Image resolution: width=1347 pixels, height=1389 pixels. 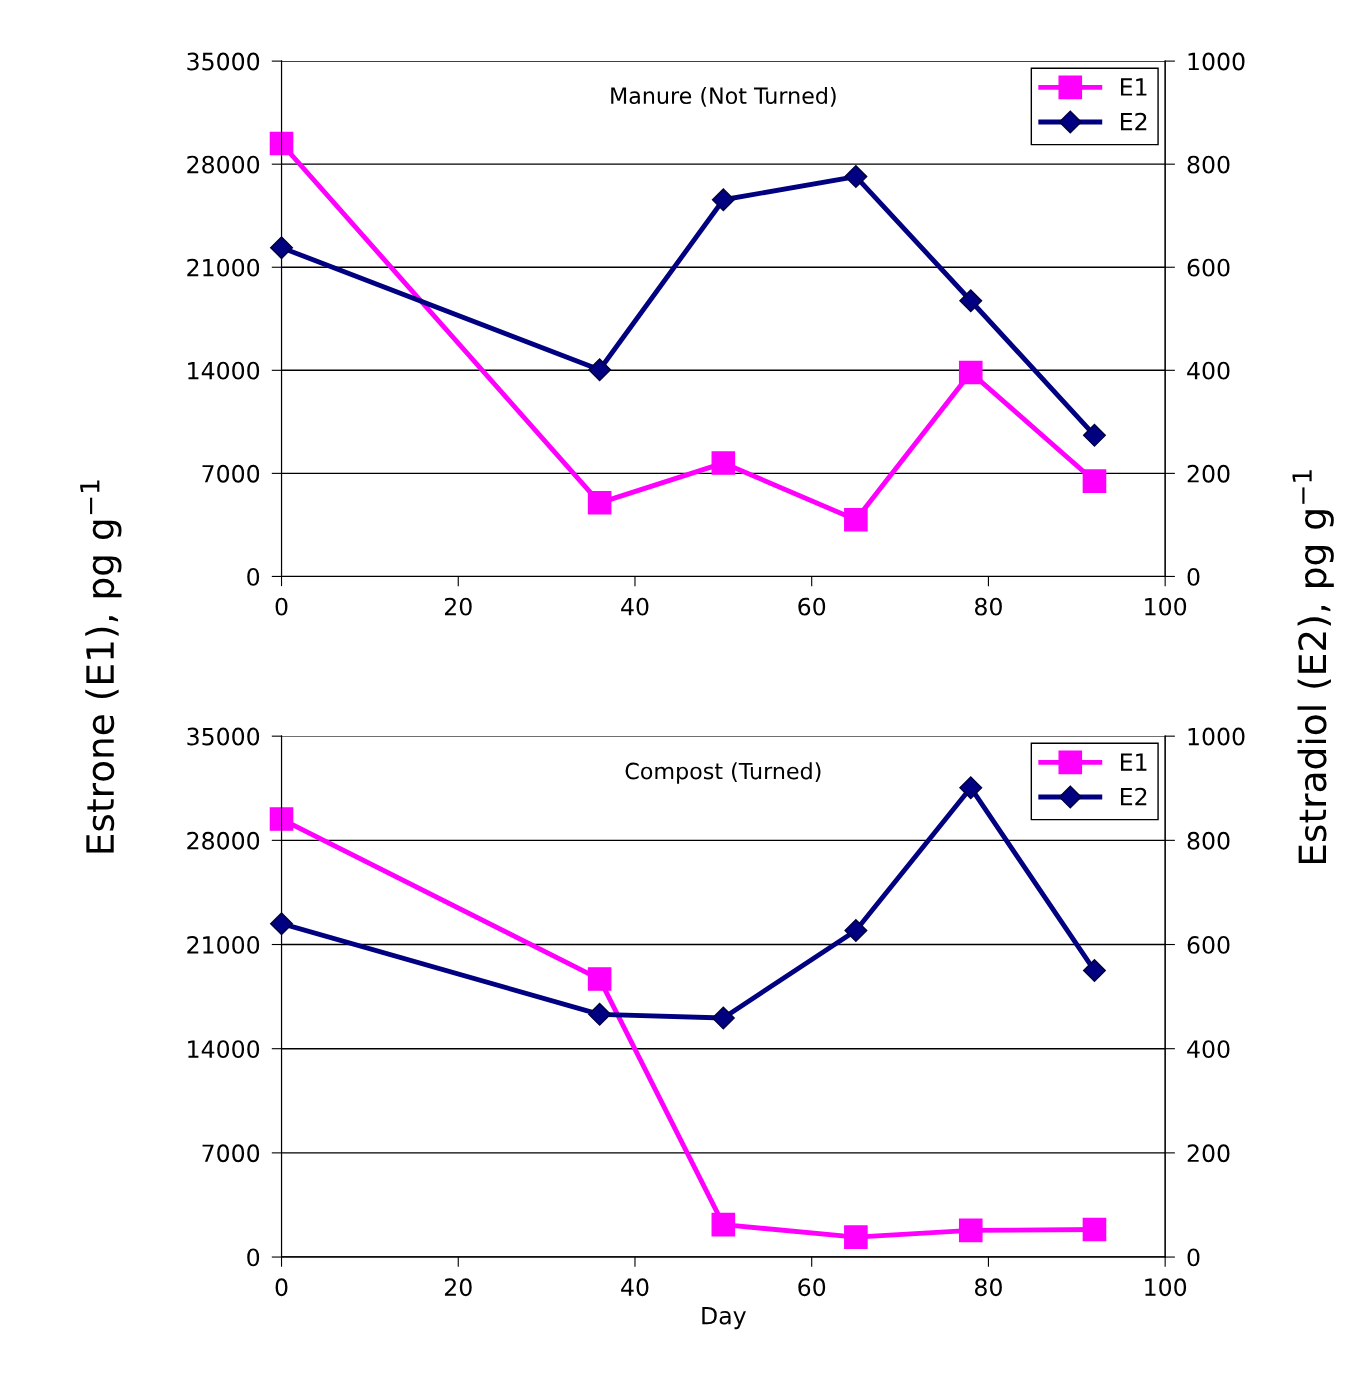 I want to click on y-axis-title: Estrone (E1), pg g$^{−1}$, so click(x=101, y=666).